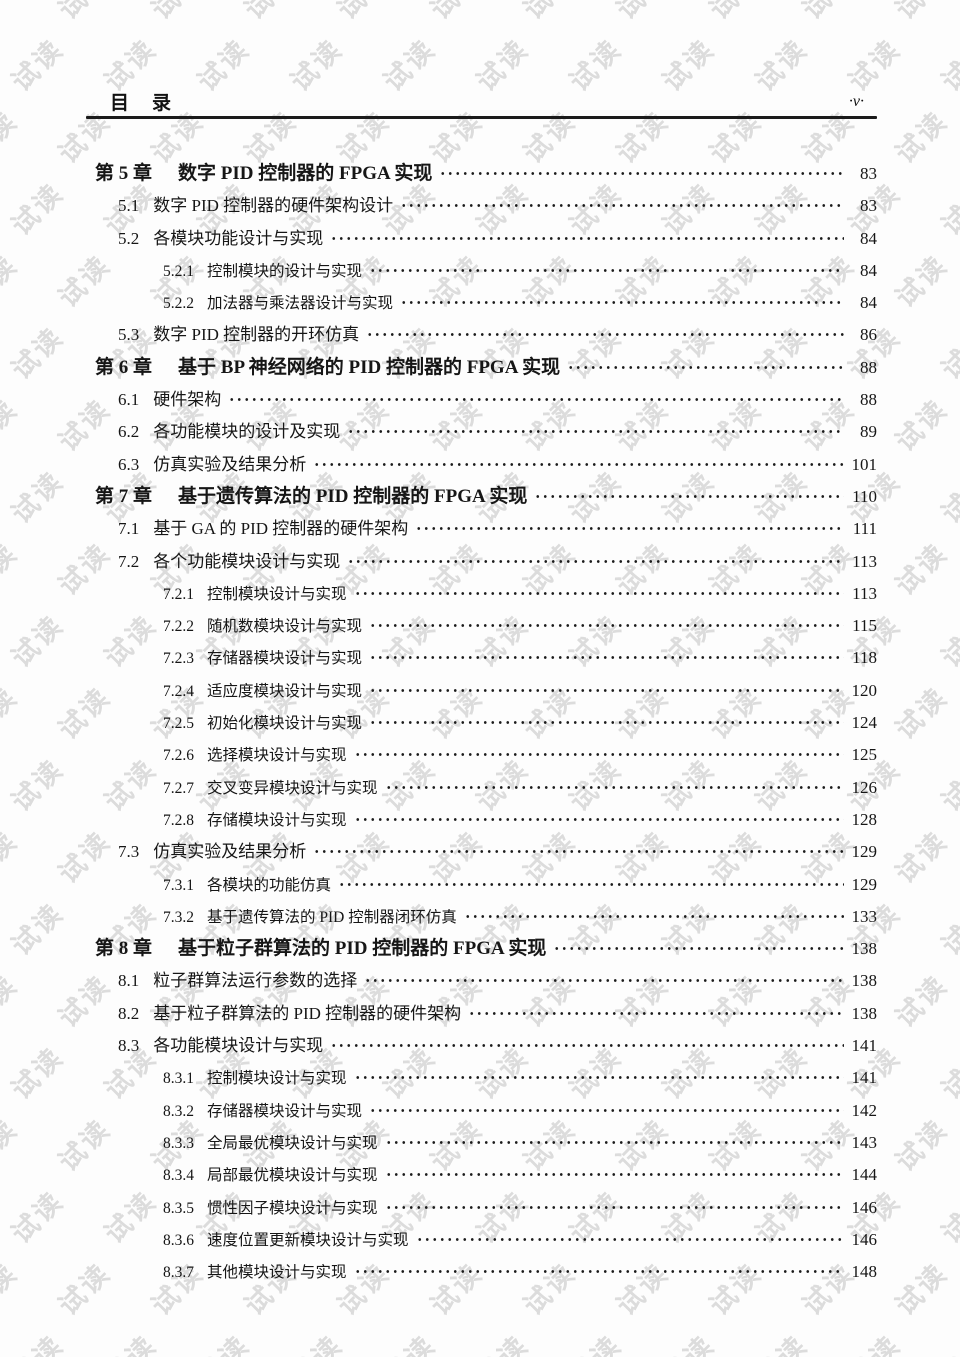 Image resolution: width=960 pixels, height=1357 pixels. I want to click on toc-entry-page: 111, so click(864, 529).